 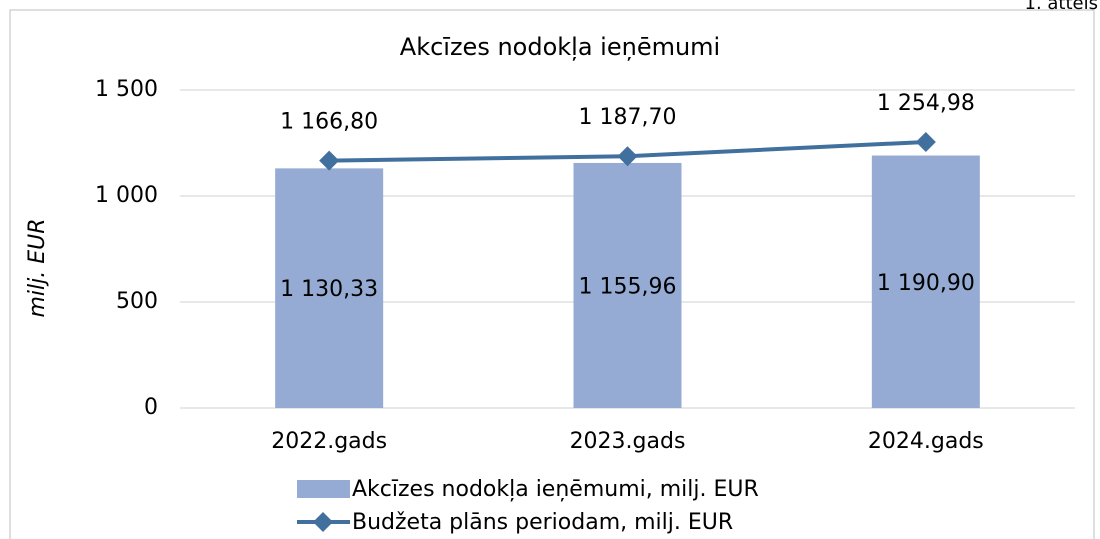 I want to click on y-tick-label: 1 500, so click(x=126, y=89).